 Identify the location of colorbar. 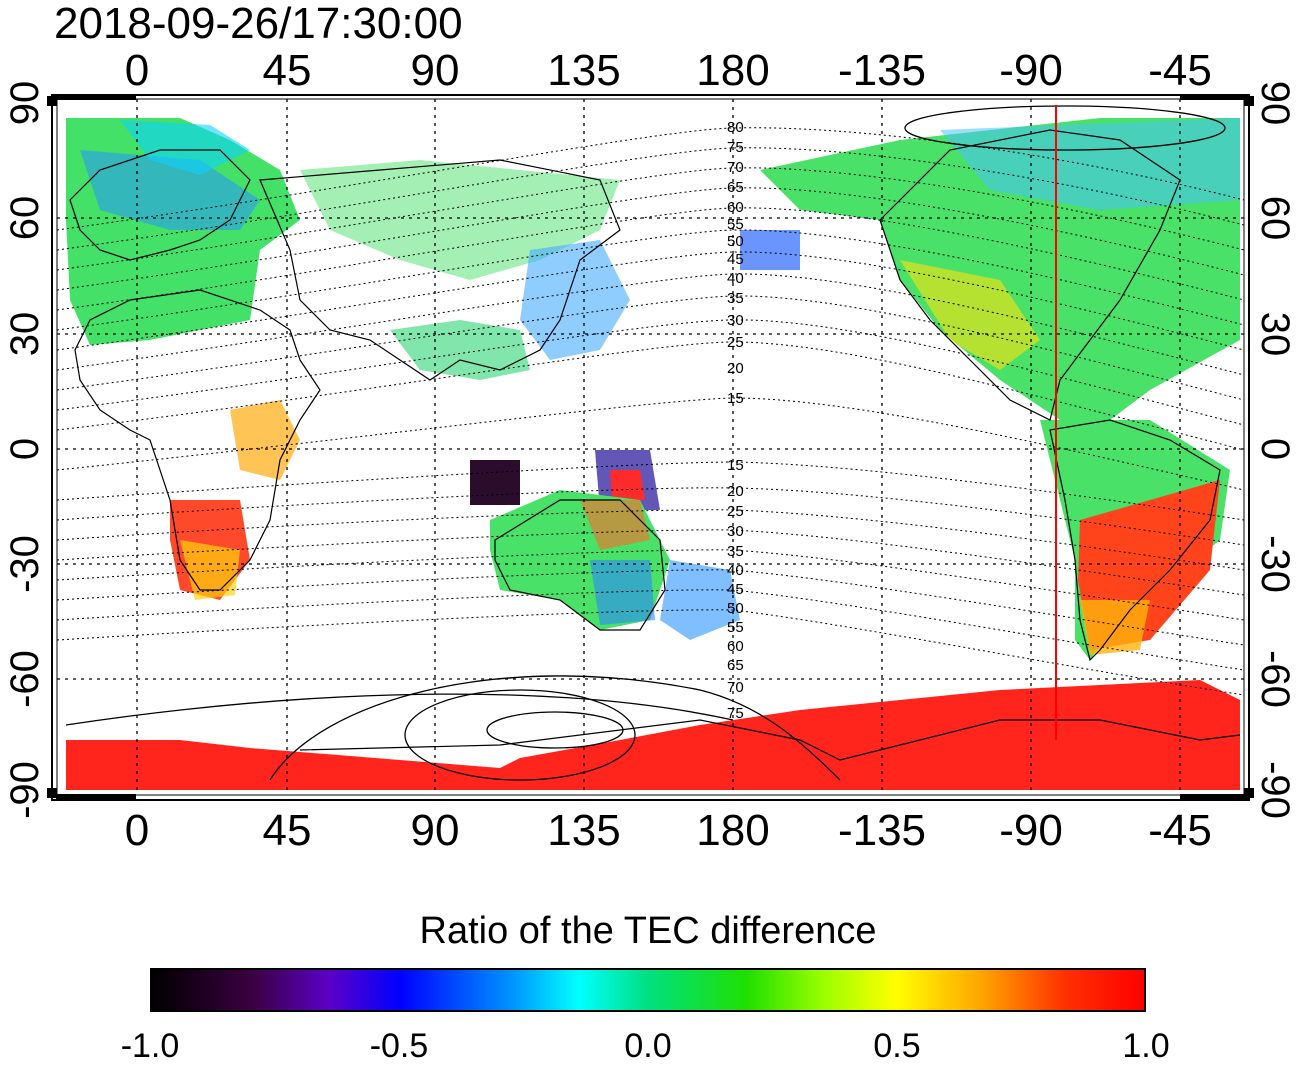
(648, 990).